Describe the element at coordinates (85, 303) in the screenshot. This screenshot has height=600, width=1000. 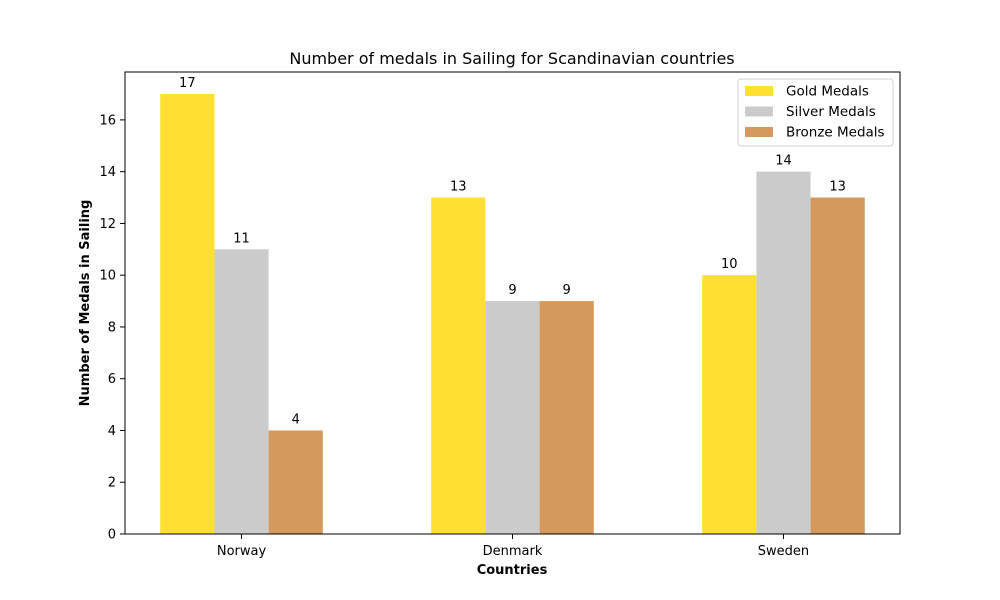
I see `y-axis-label: Number of Medals in Sailing` at that location.